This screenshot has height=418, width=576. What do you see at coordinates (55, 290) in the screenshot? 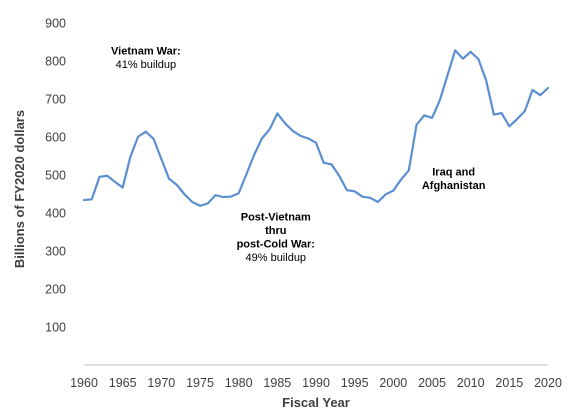
I see `y-tick-label: 200` at bounding box center [55, 290].